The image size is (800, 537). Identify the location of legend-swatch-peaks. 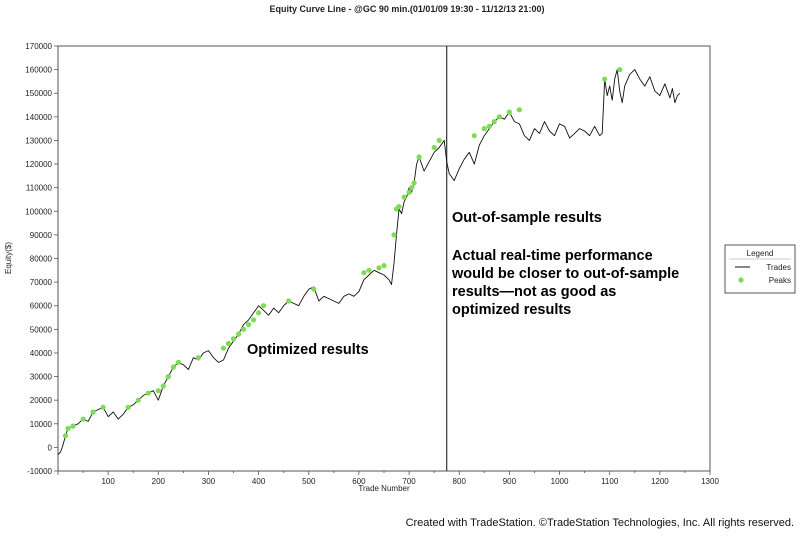
(741, 280).